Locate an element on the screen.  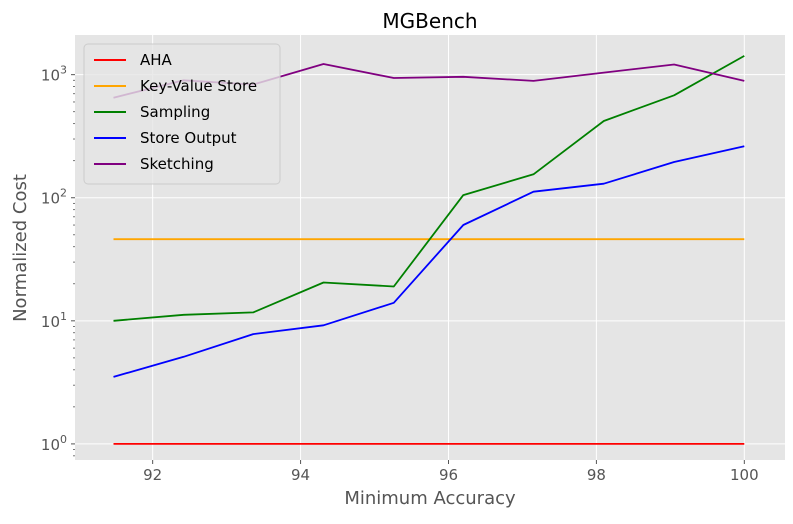
chart-title: MGBench is located at coordinates (429, 21).